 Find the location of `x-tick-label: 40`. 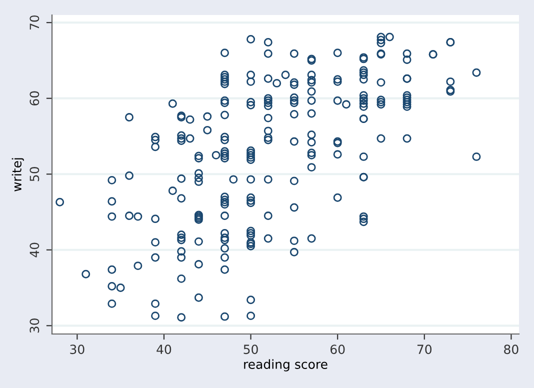

x-tick-label: 40 is located at coordinates (164, 349).